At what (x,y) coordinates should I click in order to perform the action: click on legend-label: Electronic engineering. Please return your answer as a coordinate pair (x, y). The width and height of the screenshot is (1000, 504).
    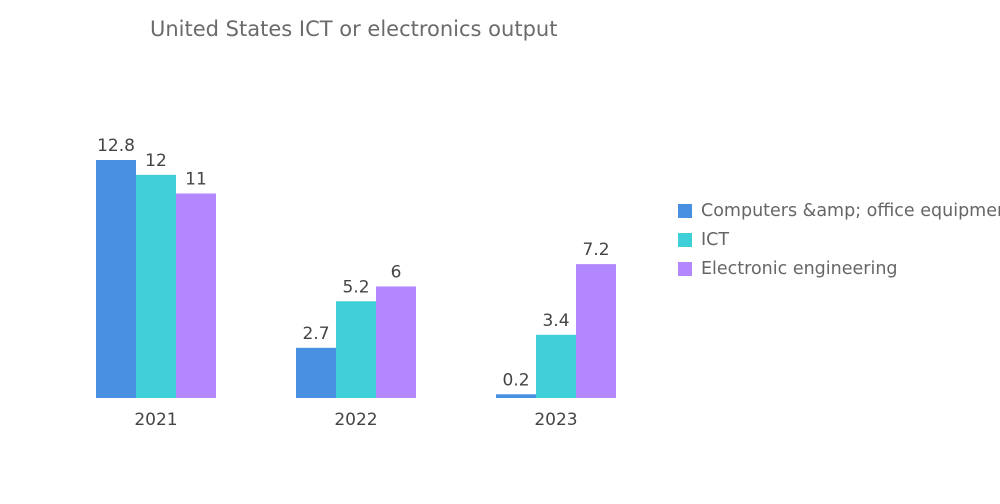
    Looking at the image, I should click on (799, 269).